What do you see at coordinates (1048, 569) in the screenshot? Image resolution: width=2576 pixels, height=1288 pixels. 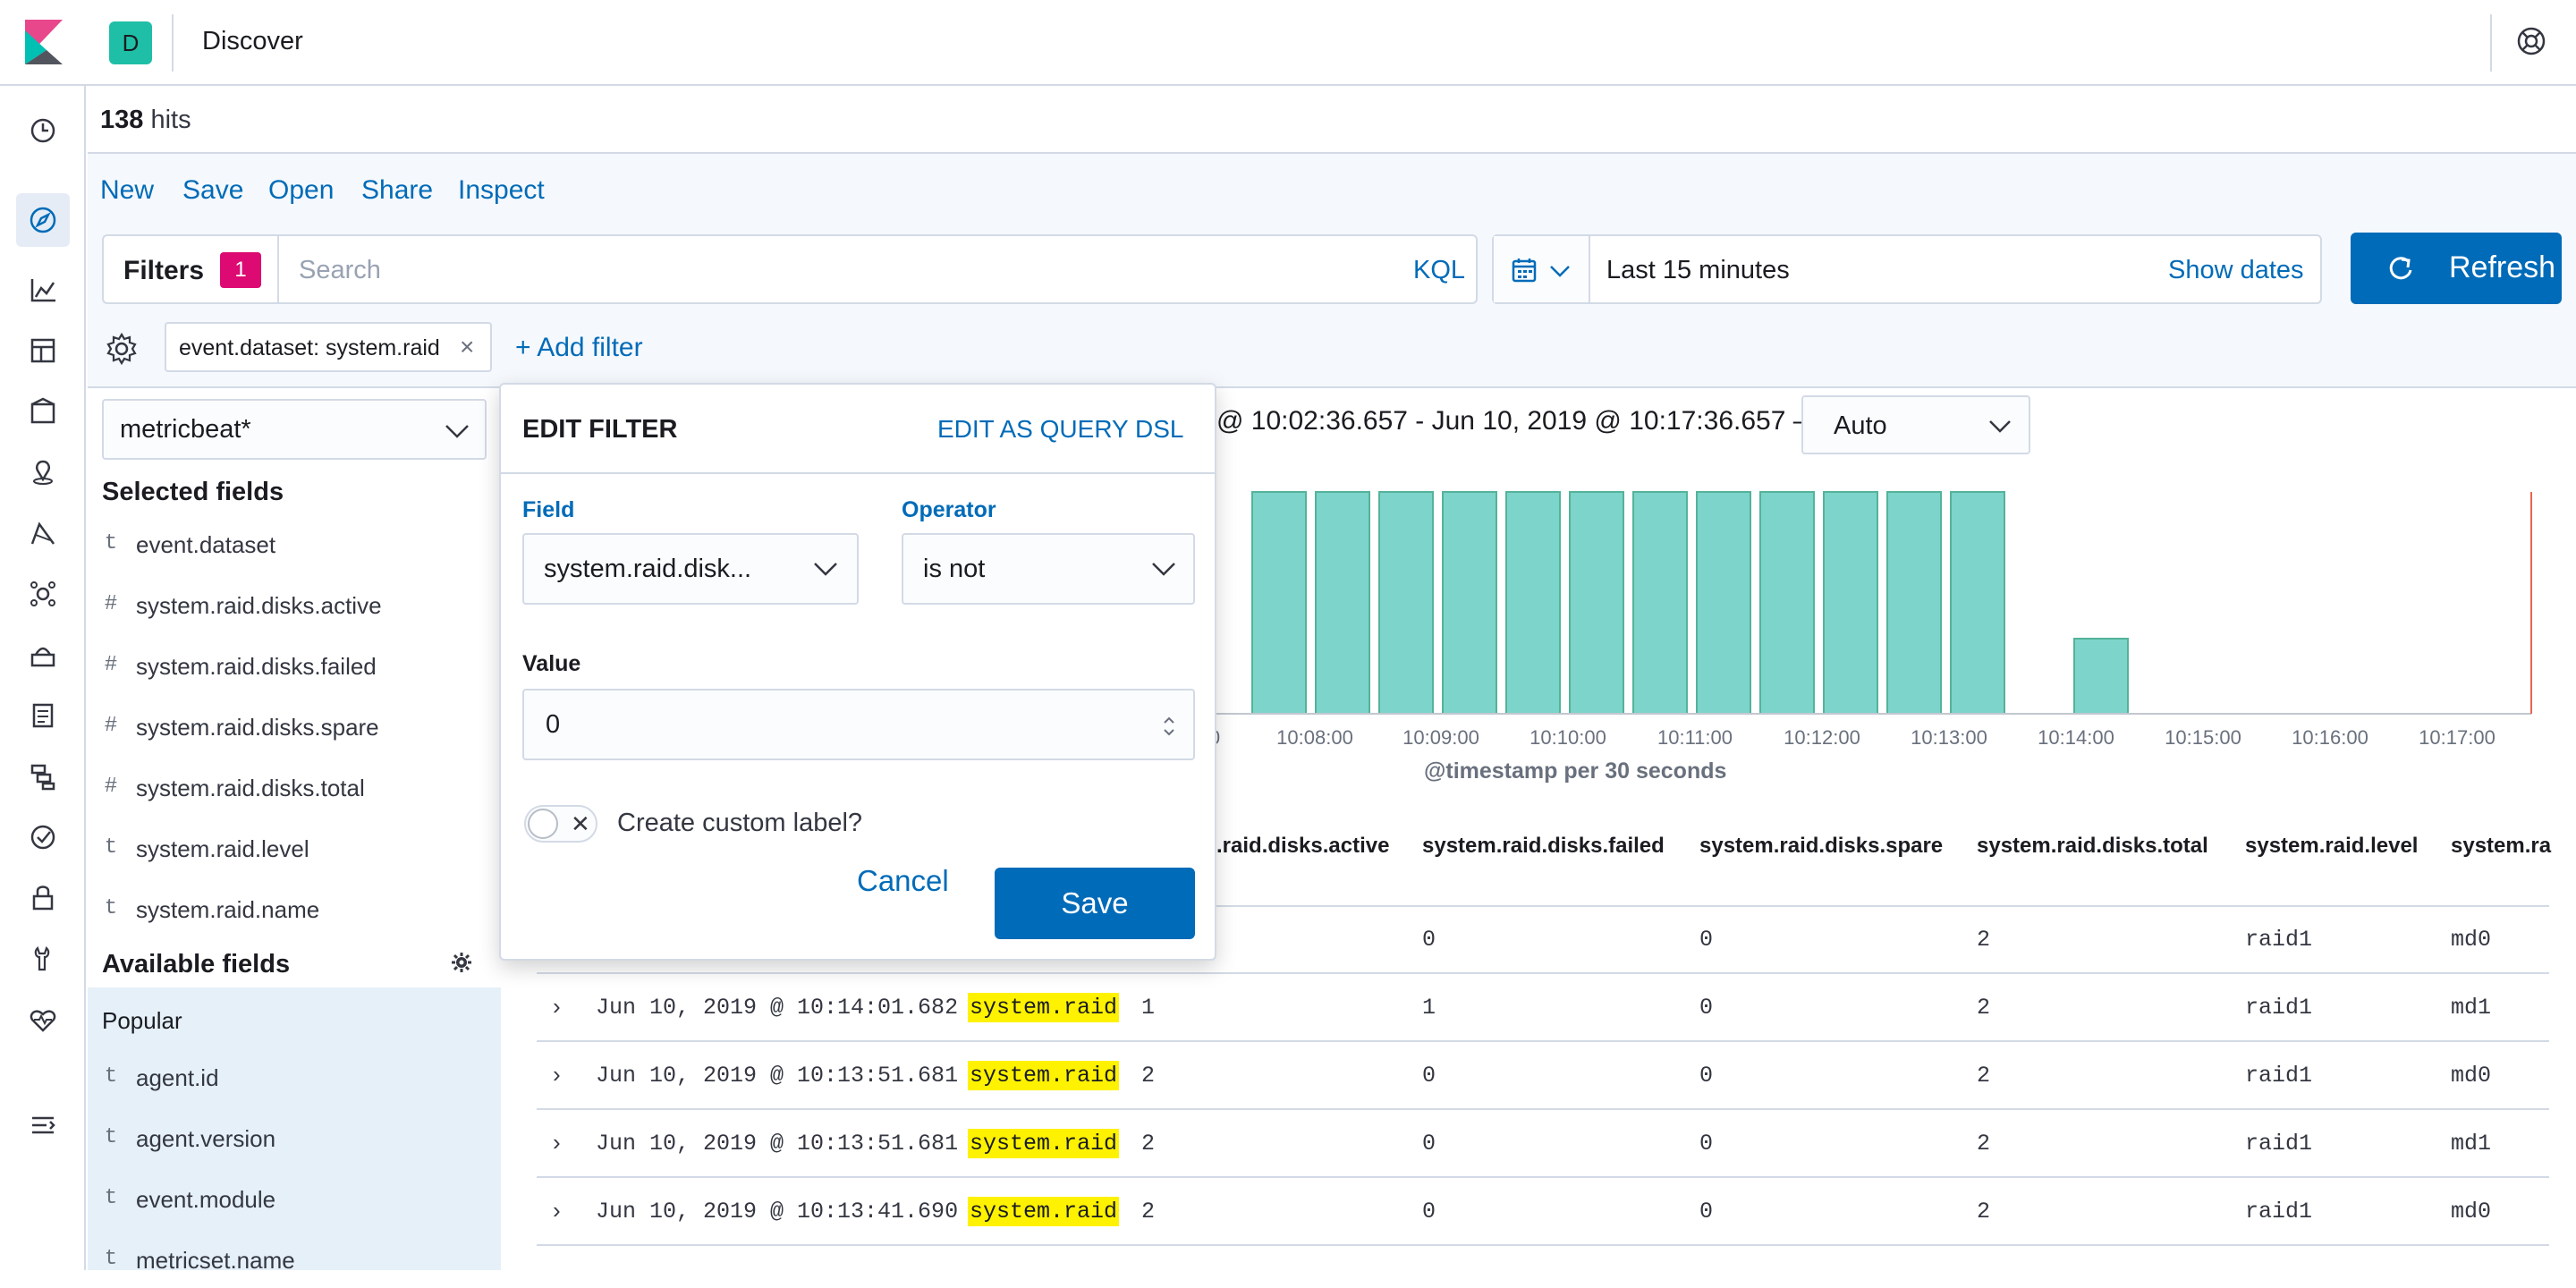 I see `operator-select: is not` at bounding box center [1048, 569].